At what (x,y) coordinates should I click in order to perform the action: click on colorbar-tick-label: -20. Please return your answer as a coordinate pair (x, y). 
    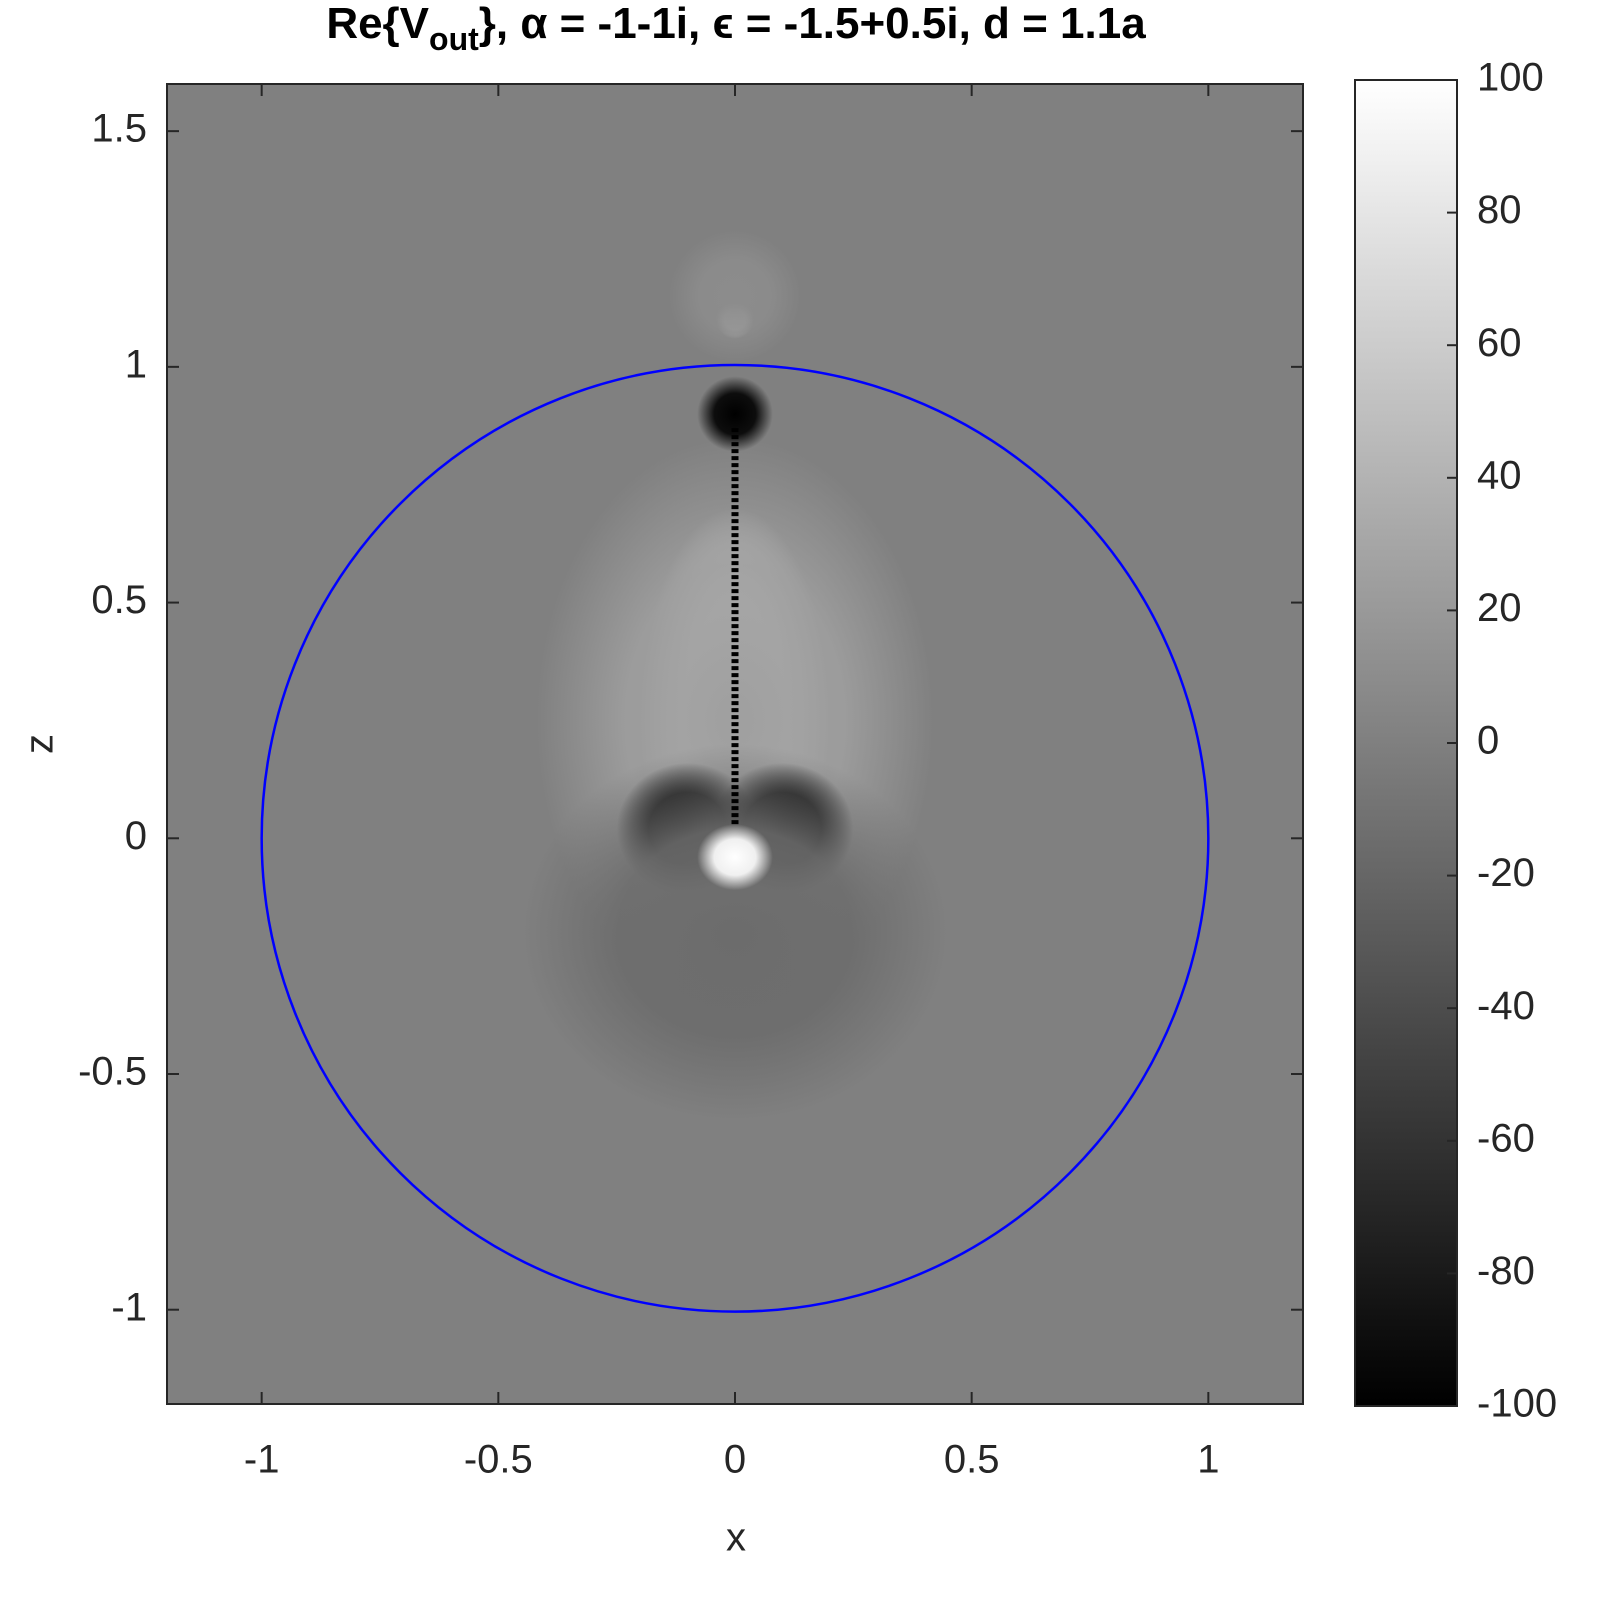
    Looking at the image, I should click on (1506, 873).